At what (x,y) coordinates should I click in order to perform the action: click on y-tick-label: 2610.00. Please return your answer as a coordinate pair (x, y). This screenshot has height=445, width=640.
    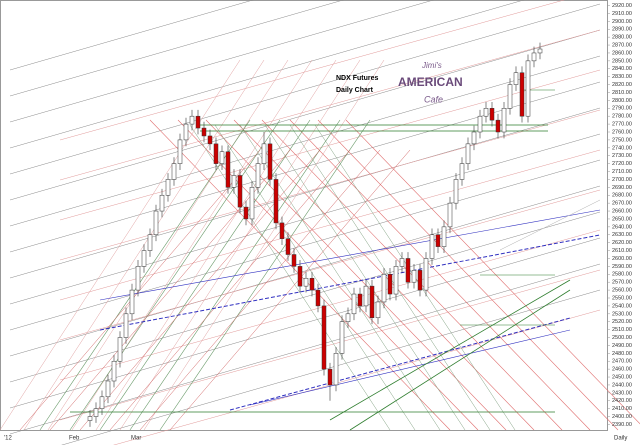
    Looking at the image, I should click on (622, 251).